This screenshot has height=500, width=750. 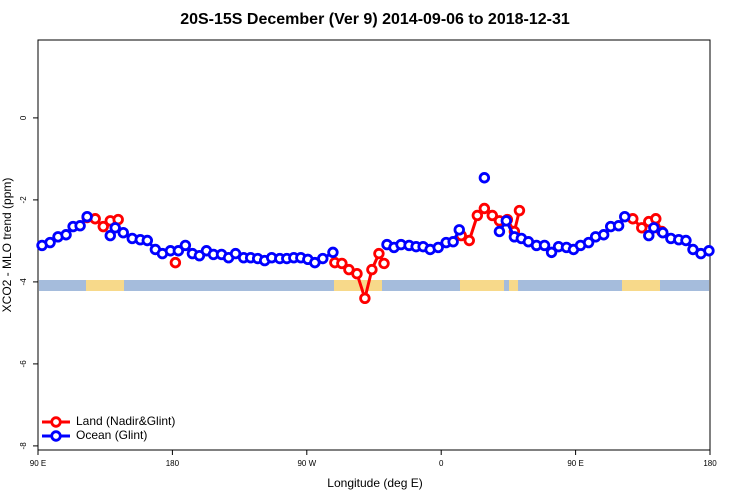 What do you see at coordinates (23, 446) in the screenshot?
I see `y-tick-label: -8` at bounding box center [23, 446].